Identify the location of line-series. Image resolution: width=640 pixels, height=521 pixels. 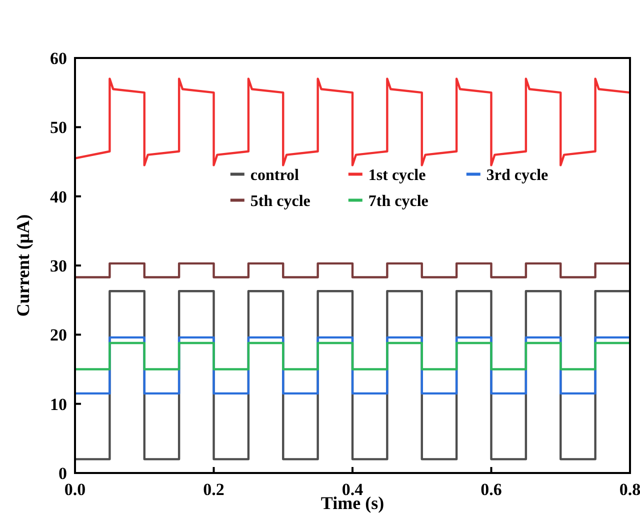
(353, 122).